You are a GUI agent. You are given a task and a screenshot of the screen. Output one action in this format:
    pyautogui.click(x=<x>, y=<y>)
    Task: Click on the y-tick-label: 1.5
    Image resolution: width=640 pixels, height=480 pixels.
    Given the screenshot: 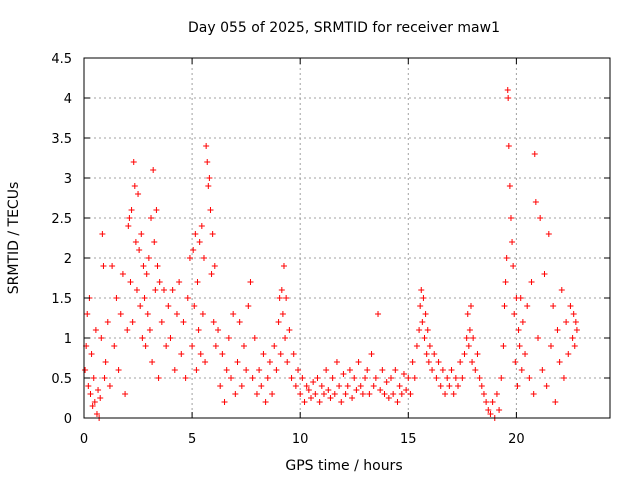 What is the action you would take?
    pyautogui.click(x=61, y=299)
    